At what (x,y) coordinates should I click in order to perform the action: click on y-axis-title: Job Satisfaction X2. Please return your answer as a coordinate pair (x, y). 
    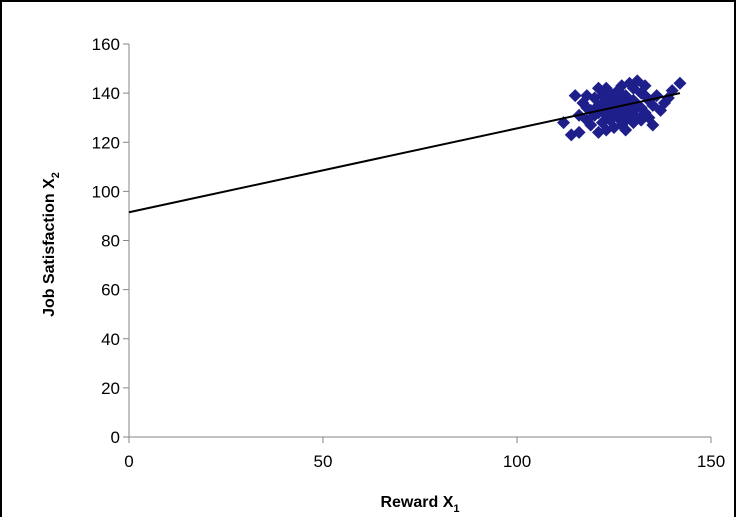
    Looking at the image, I should click on (51, 244).